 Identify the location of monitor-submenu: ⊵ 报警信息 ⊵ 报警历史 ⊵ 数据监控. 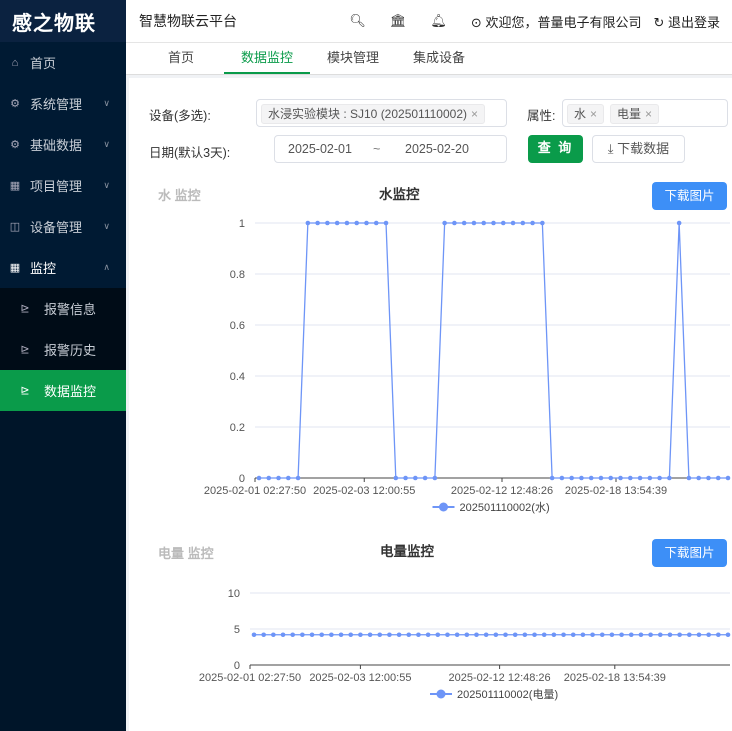
(63, 349).